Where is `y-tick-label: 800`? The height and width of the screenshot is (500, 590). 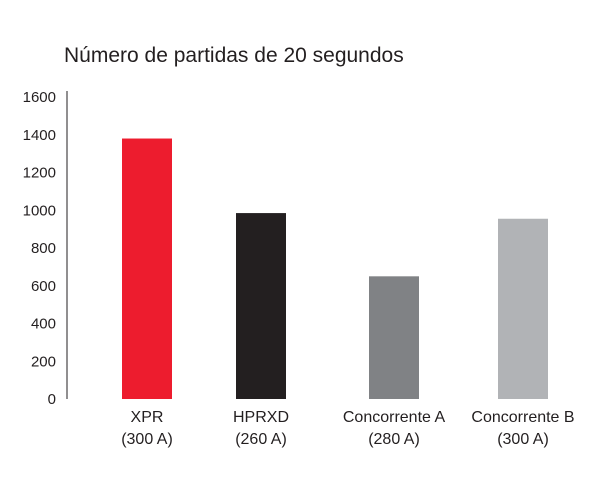 y-tick-label: 800 is located at coordinates (43, 248).